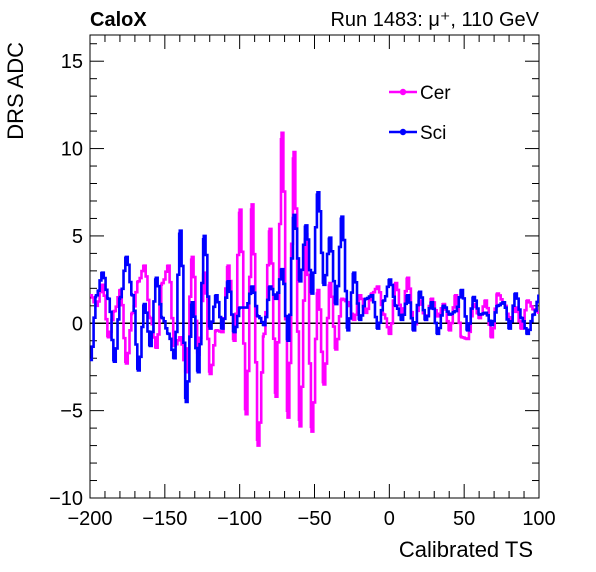 The image size is (596, 572). What do you see at coordinates (239, 519) in the screenshot?
I see `x-tick-label: −100` at bounding box center [239, 519].